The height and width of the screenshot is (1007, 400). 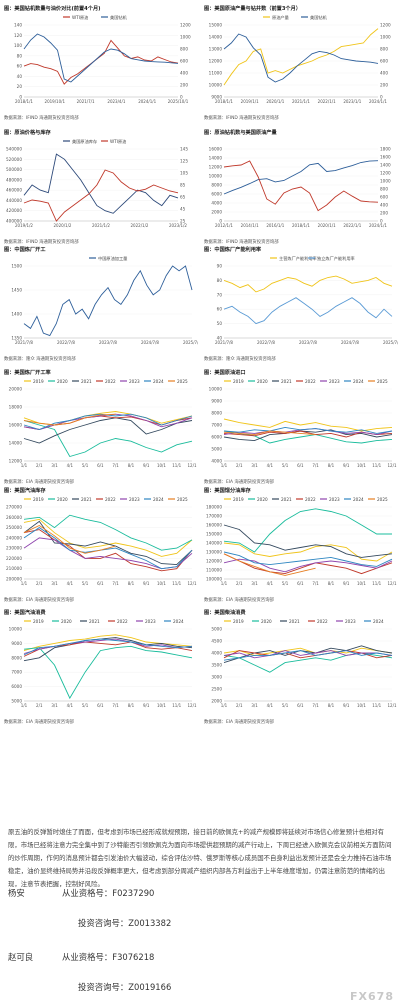 I want to click on left-tick-label: 1450, so click(x=16, y=290).